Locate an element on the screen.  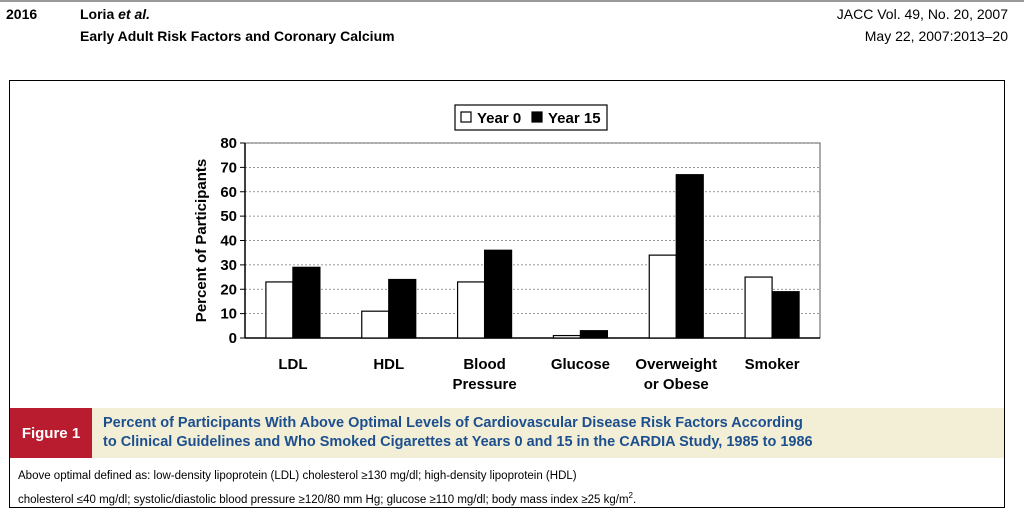
author-line: Loria et al. is located at coordinates (115, 14).